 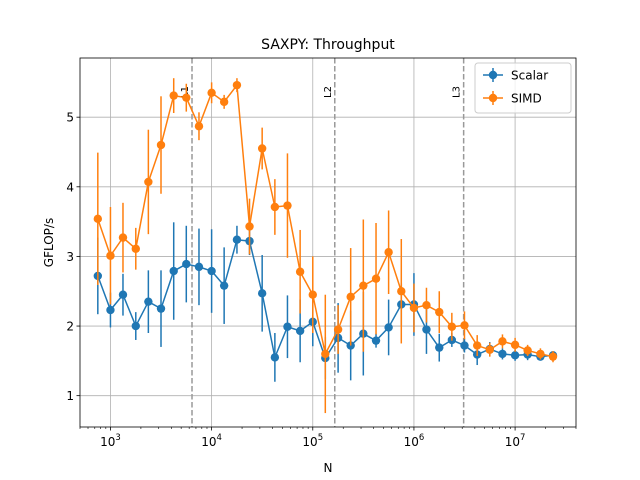 What do you see at coordinates (457, 92) in the screenshot?
I see `cache-line-label: L3` at bounding box center [457, 92].